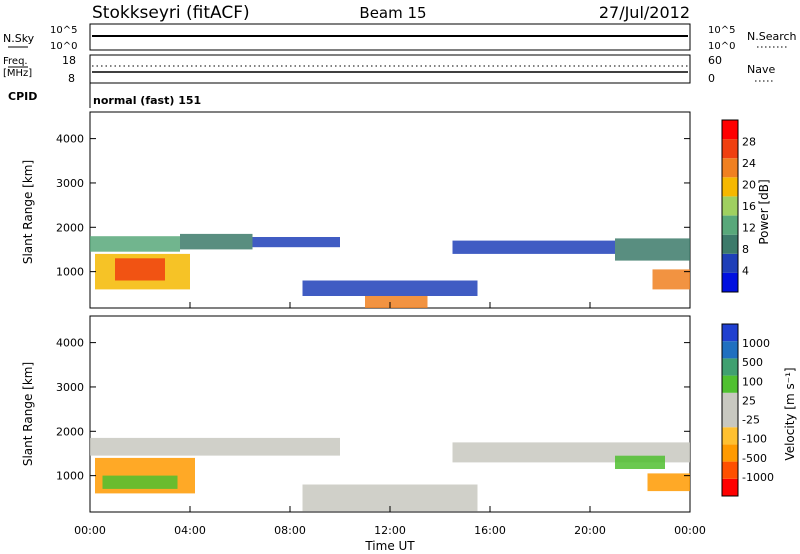 The height and width of the screenshot is (554, 800). I want to click on colorbar-tick: 1000, so click(756, 343).